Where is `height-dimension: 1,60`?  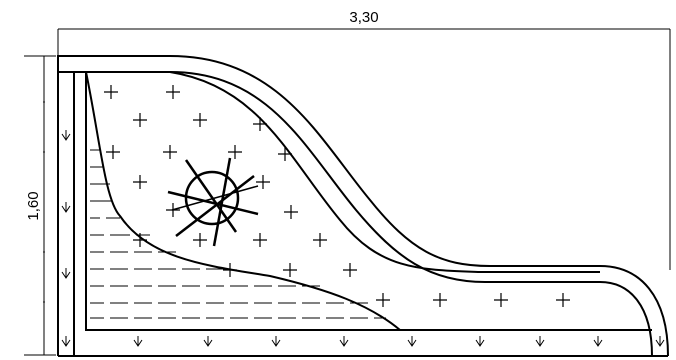
height-dimension: 1,60 is located at coordinates (40, 205).